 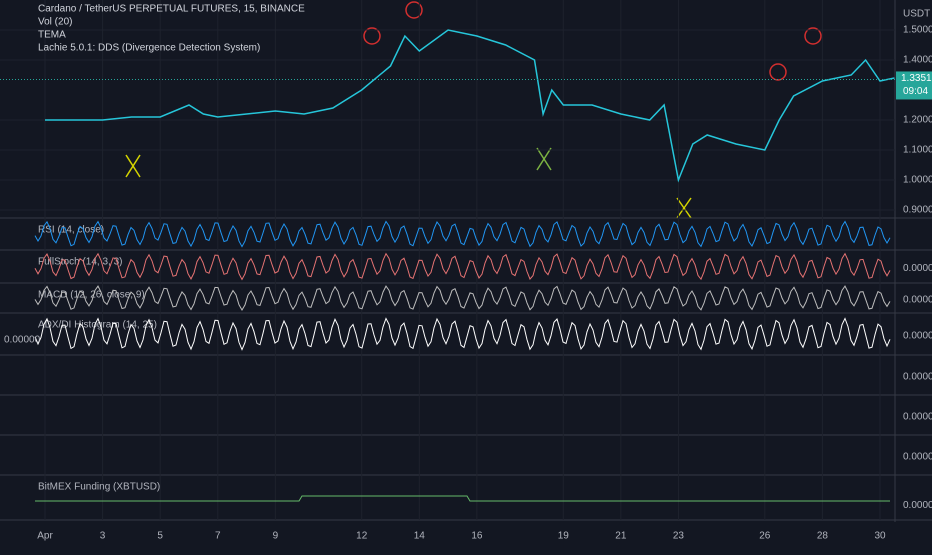 I want to click on x-tick-label: 16, so click(x=477, y=536).